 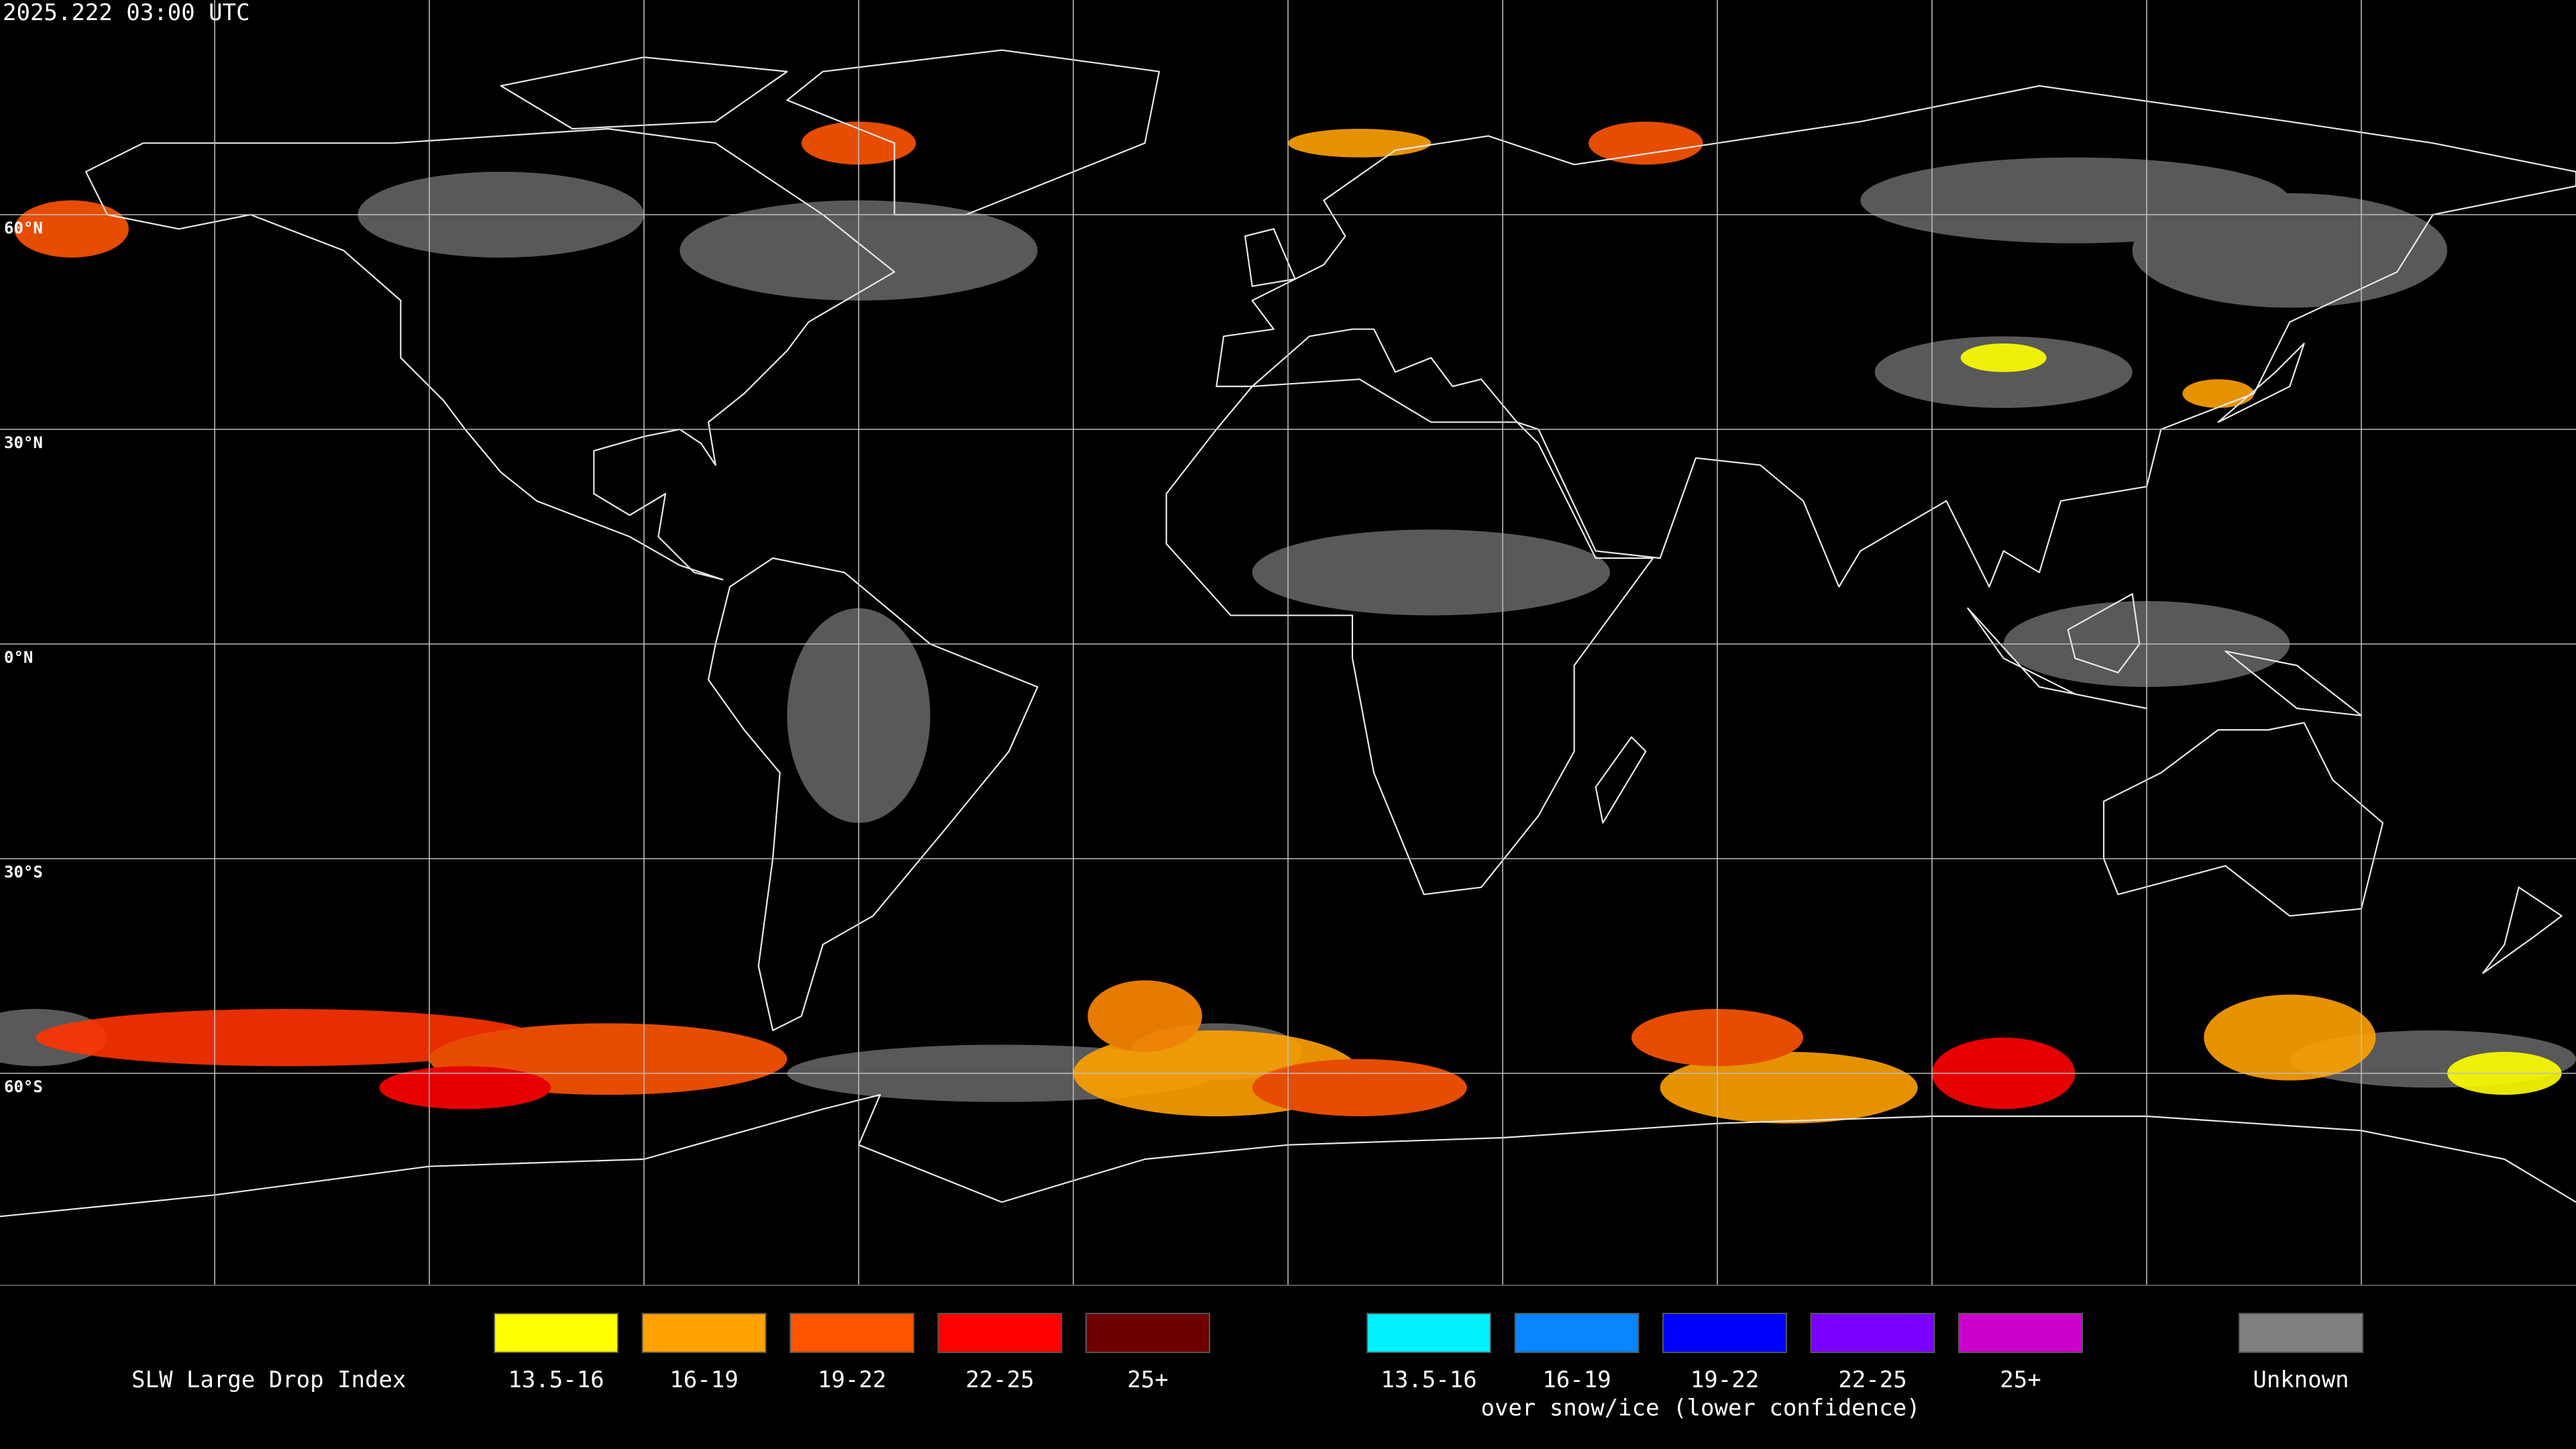 What do you see at coordinates (1700, 1408) in the screenshot?
I see `snow-ice-caption: over snow/ice (lower confidence)` at bounding box center [1700, 1408].